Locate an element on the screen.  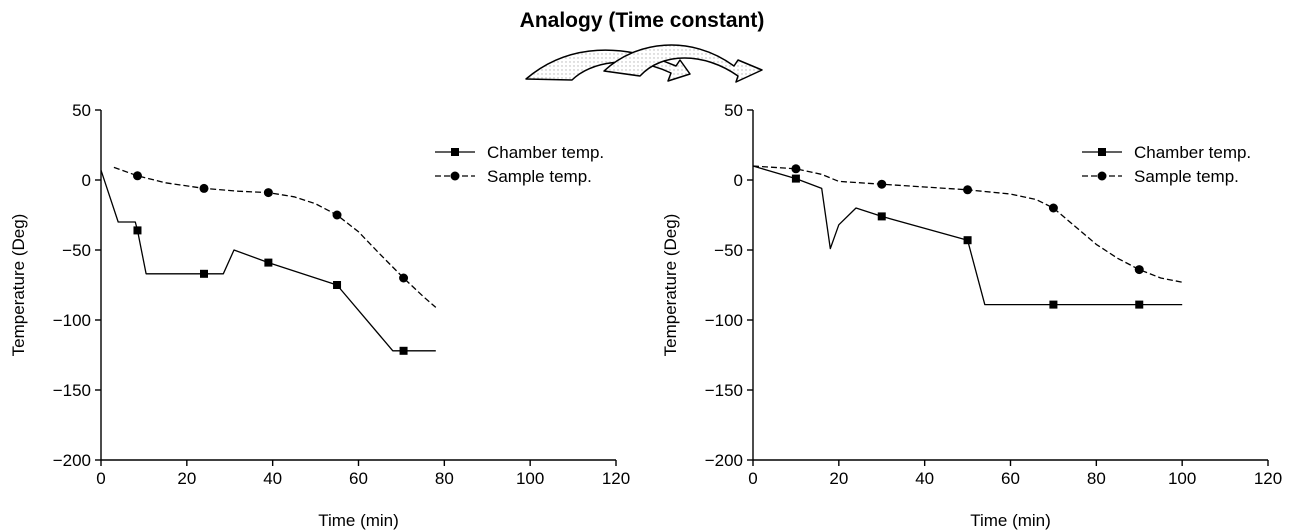
analogy-arrow-icon is located at coordinates (644, 63).